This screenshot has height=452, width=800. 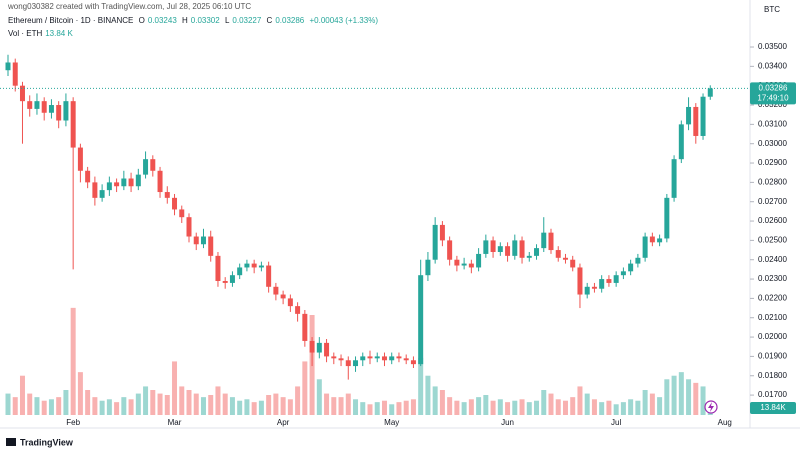 What do you see at coordinates (773, 88) in the screenshot?
I see `price-badge-text: 0.03286` at bounding box center [773, 88].